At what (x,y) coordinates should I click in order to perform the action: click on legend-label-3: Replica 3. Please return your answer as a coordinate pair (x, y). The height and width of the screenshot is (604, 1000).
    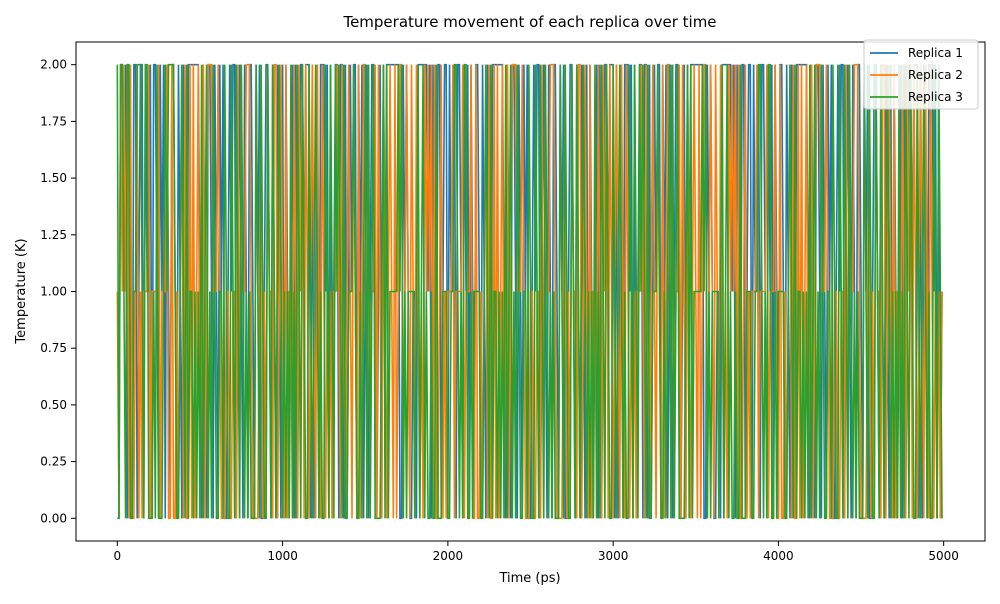
    Looking at the image, I should click on (935, 97).